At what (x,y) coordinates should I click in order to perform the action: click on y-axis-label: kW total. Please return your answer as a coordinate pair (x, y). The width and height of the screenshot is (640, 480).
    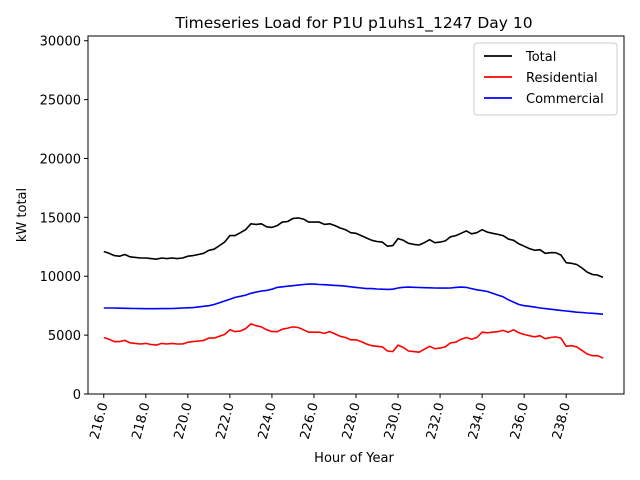
    Looking at the image, I should click on (22, 215).